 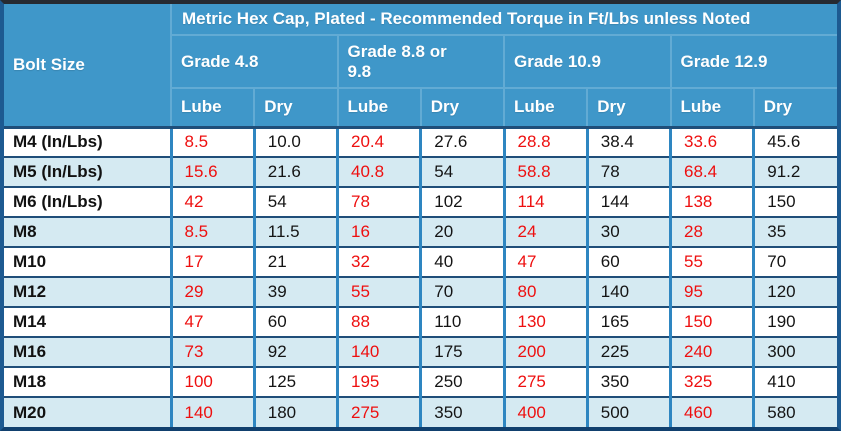 I want to click on dry-torque-cell: 300, so click(x=794, y=352).